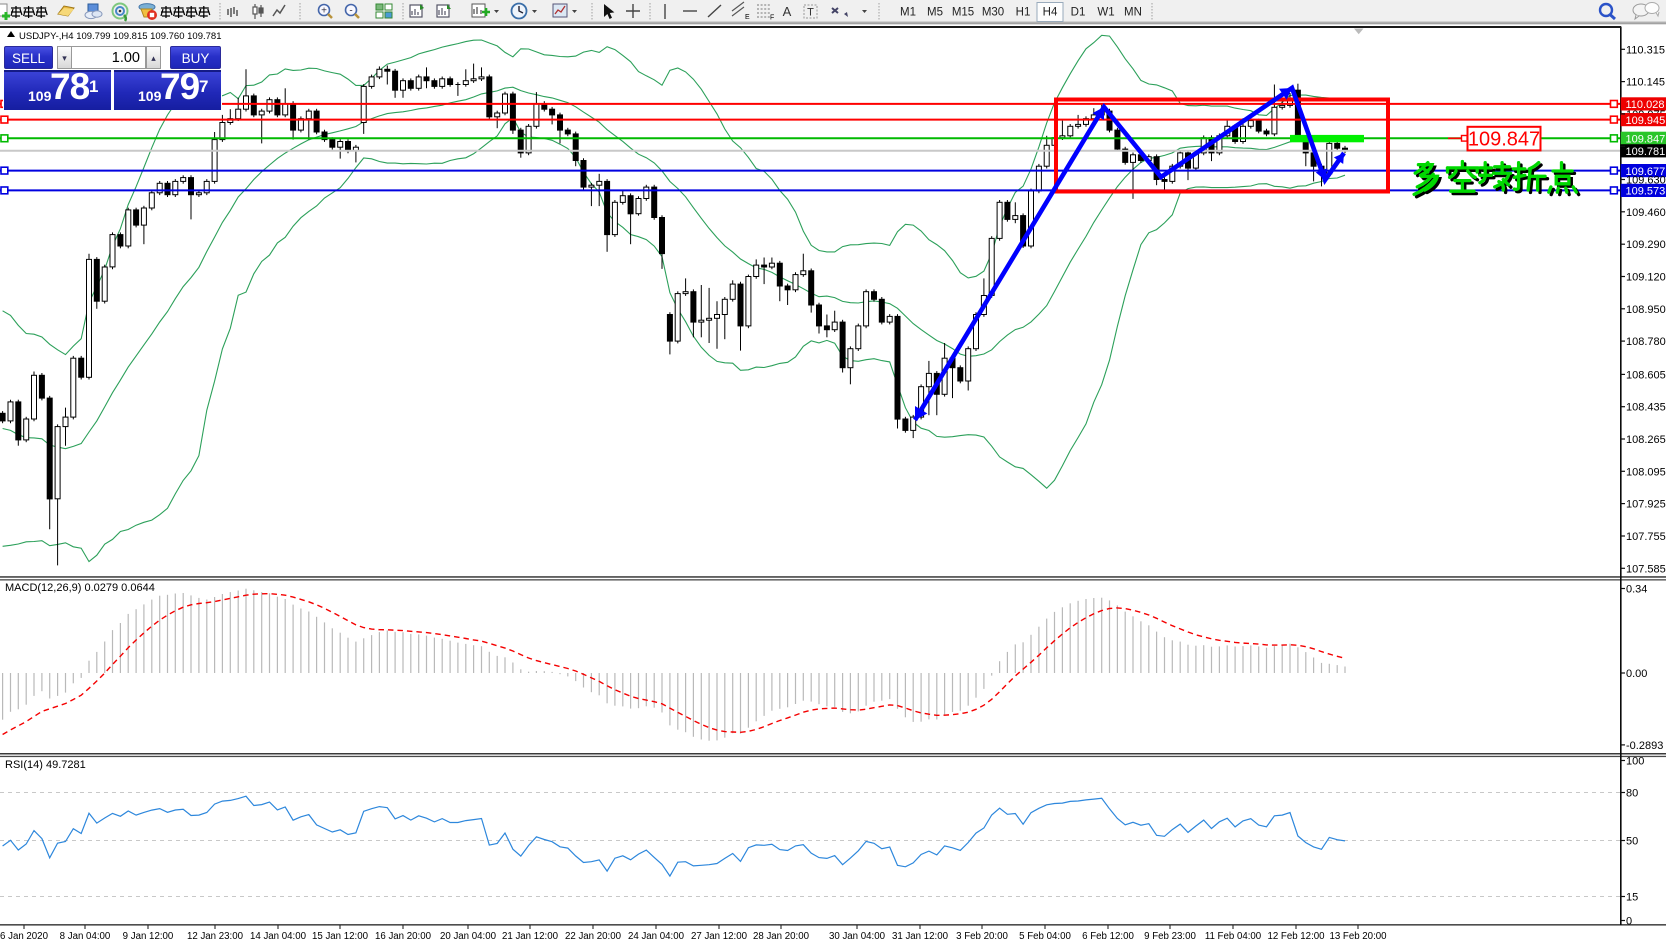 This screenshot has height=945, width=1666. I want to click on svg-text: A, so click(787, 11).